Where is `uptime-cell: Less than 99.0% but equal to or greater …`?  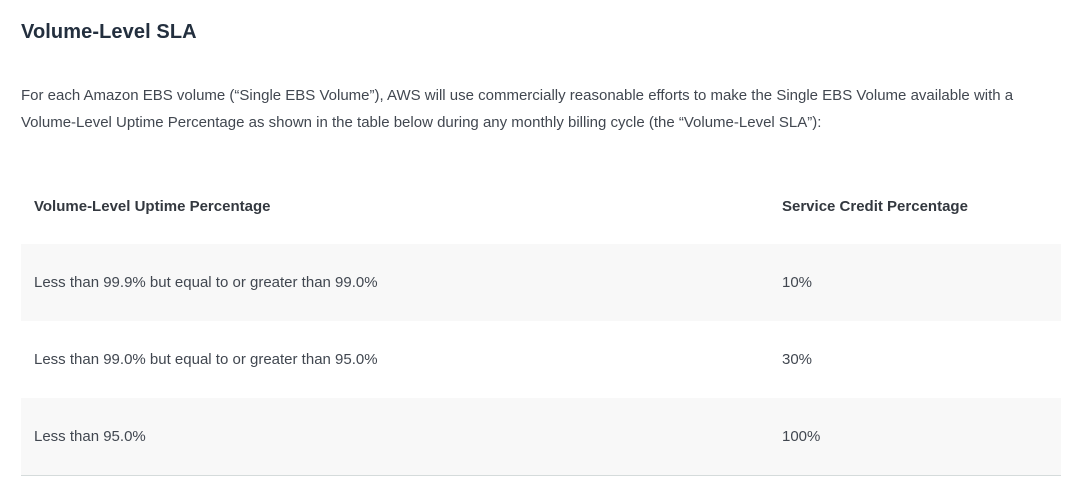 uptime-cell: Less than 99.0% but equal to or greater … is located at coordinates (206, 359).